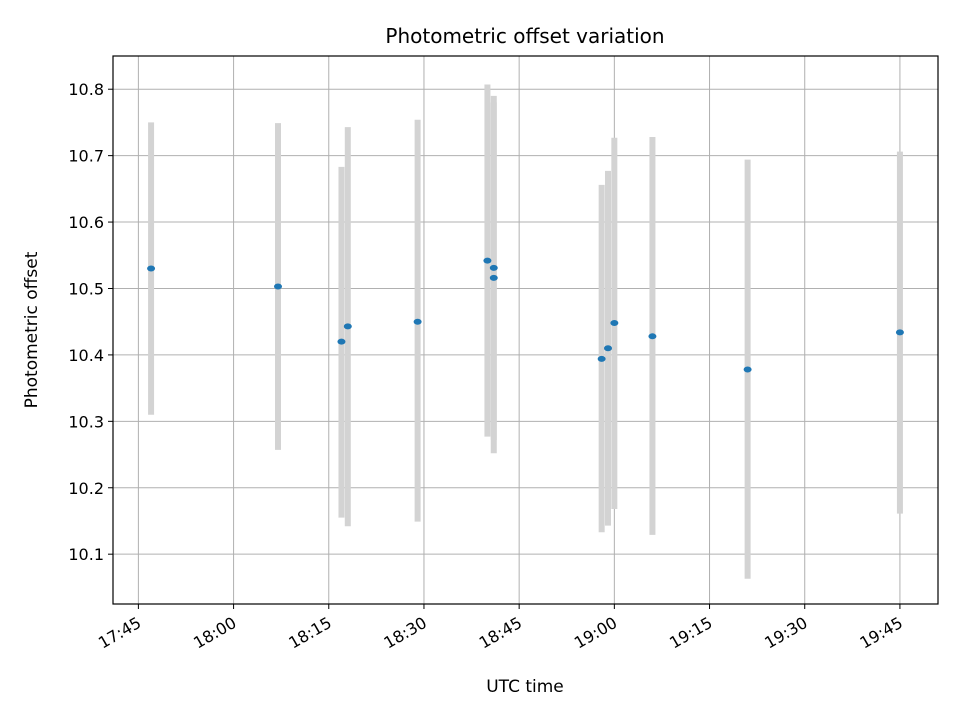 This screenshot has width=960, height=720. Describe the element at coordinates (86, 421) in the screenshot. I see `y-tick-label: 10.3` at that location.